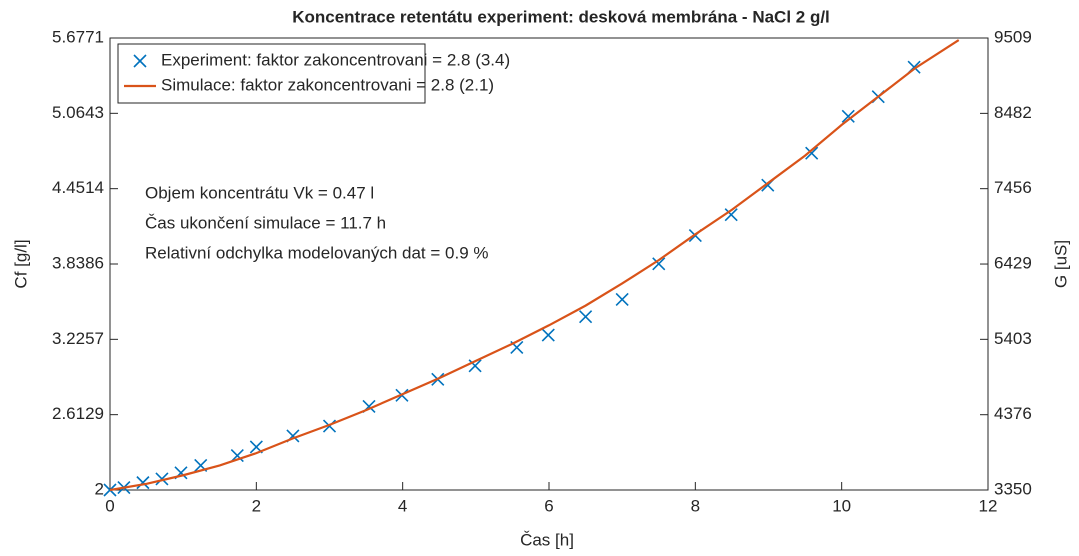 The image size is (1079, 556). I want to click on y-axis-label: Cf [g/l], so click(20, 263).